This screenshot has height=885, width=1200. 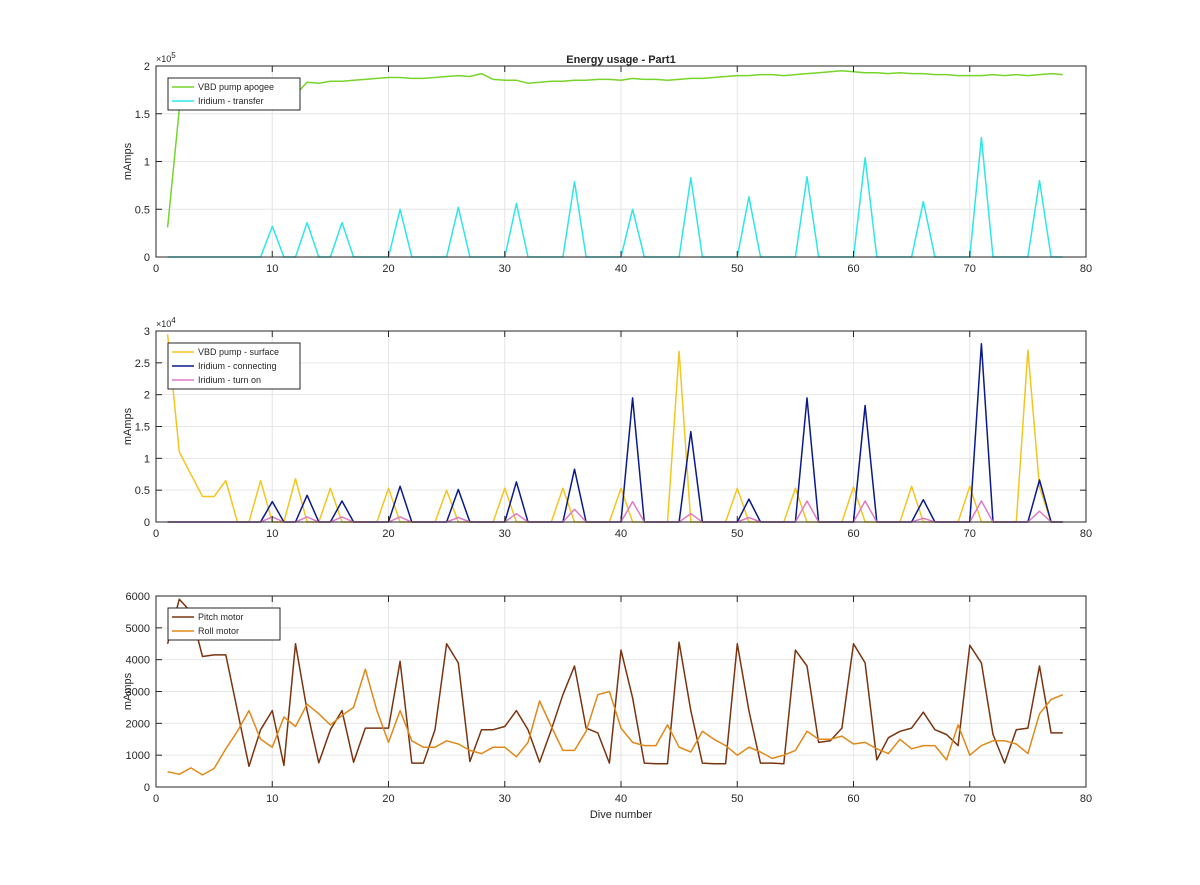 I want to click on legend: VBD pump apogee Iridium - transfer, so click(x=234, y=94).